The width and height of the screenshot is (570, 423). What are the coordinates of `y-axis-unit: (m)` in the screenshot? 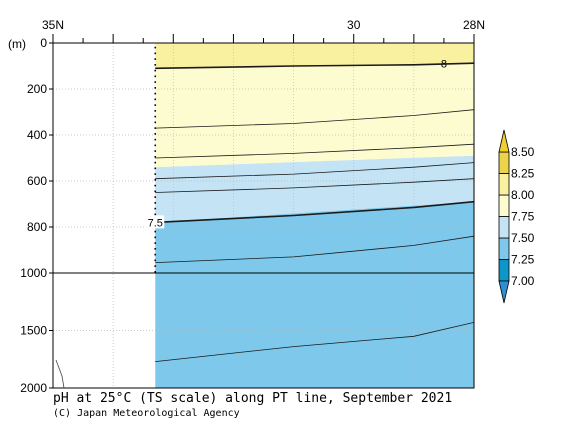 It's located at (17, 44).